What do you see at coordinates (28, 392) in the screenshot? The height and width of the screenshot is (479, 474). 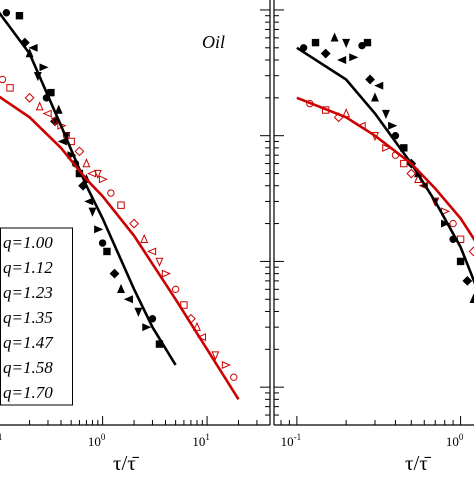 I see `legend-entry: q=1.70` at bounding box center [28, 392].